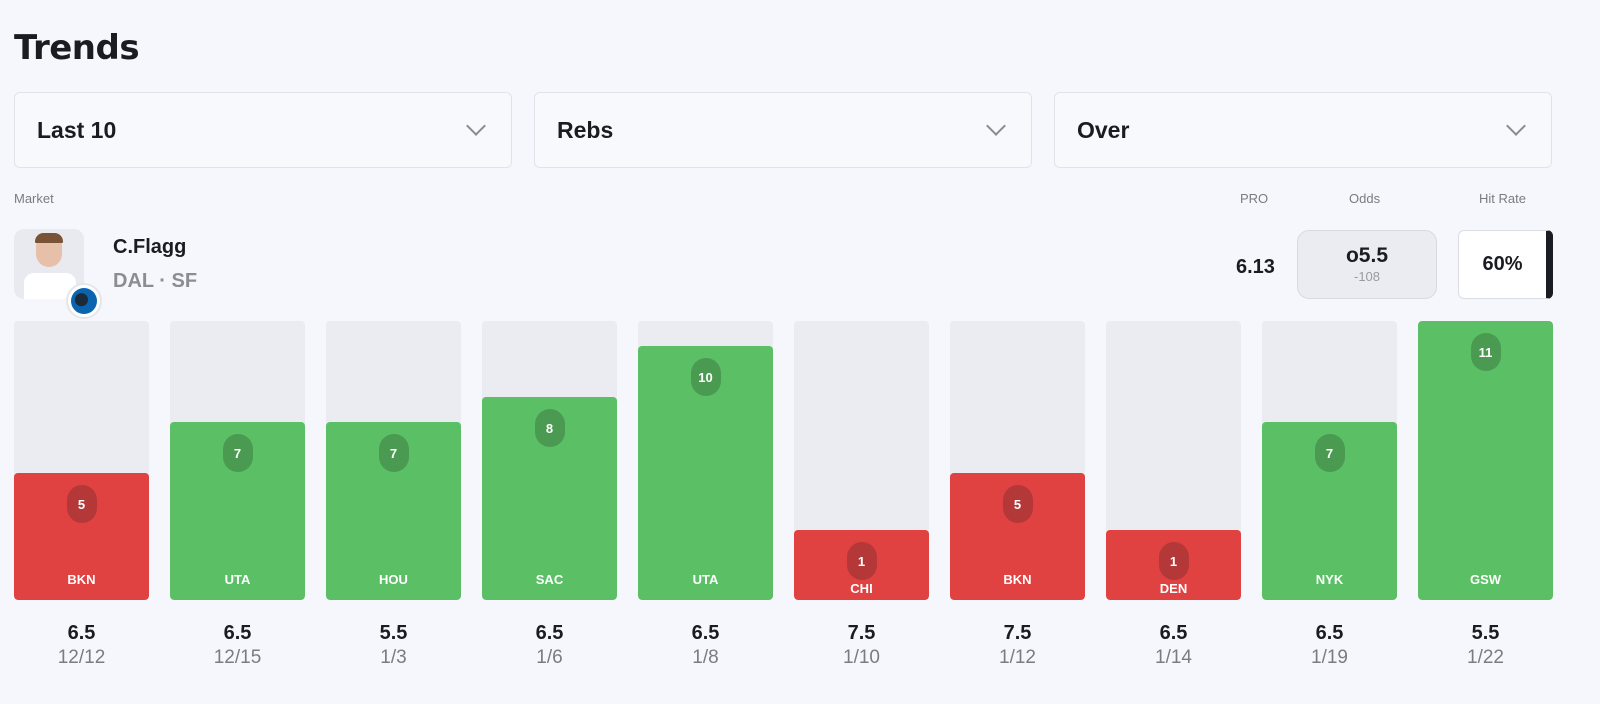 Image resolution: width=1600 pixels, height=704 pixels. What do you see at coordinates (549, 657) in the screenshot?
I see `date-label: 1/6` at bounding box center [549, 657].